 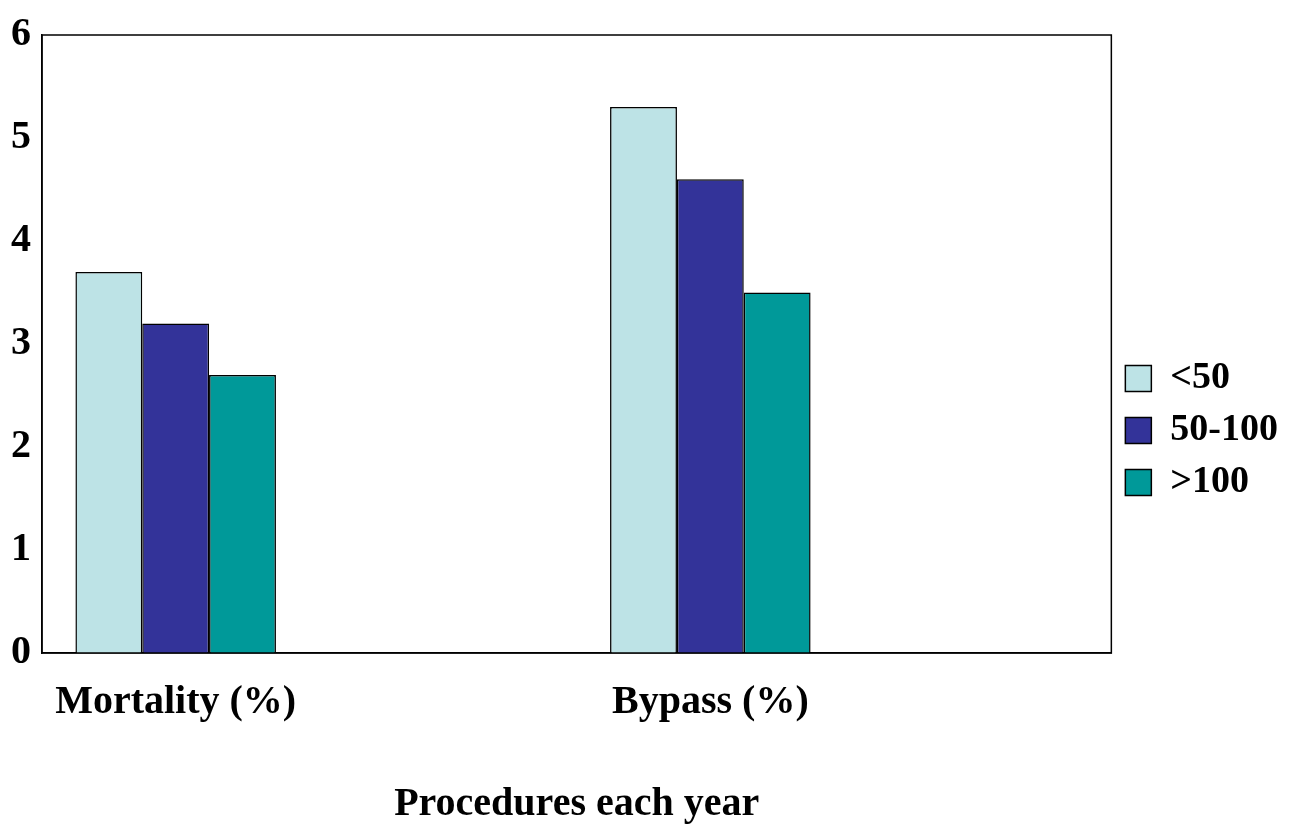 What do you see at coordinates (21, 341) in the screenshot?
I see `y-tick-label: 3` at bounding box center [21, 341].